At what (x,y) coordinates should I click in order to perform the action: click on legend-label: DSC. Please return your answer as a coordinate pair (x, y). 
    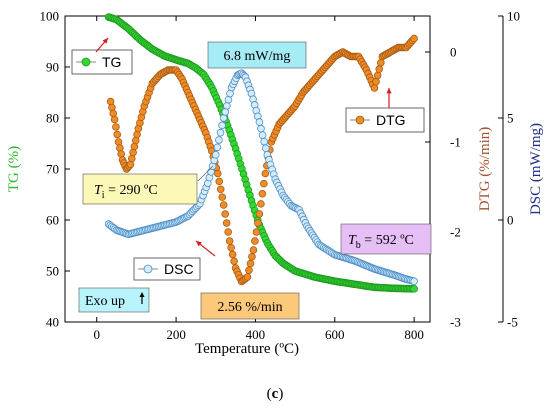
    Looking at the image, I should click on (179, 269).